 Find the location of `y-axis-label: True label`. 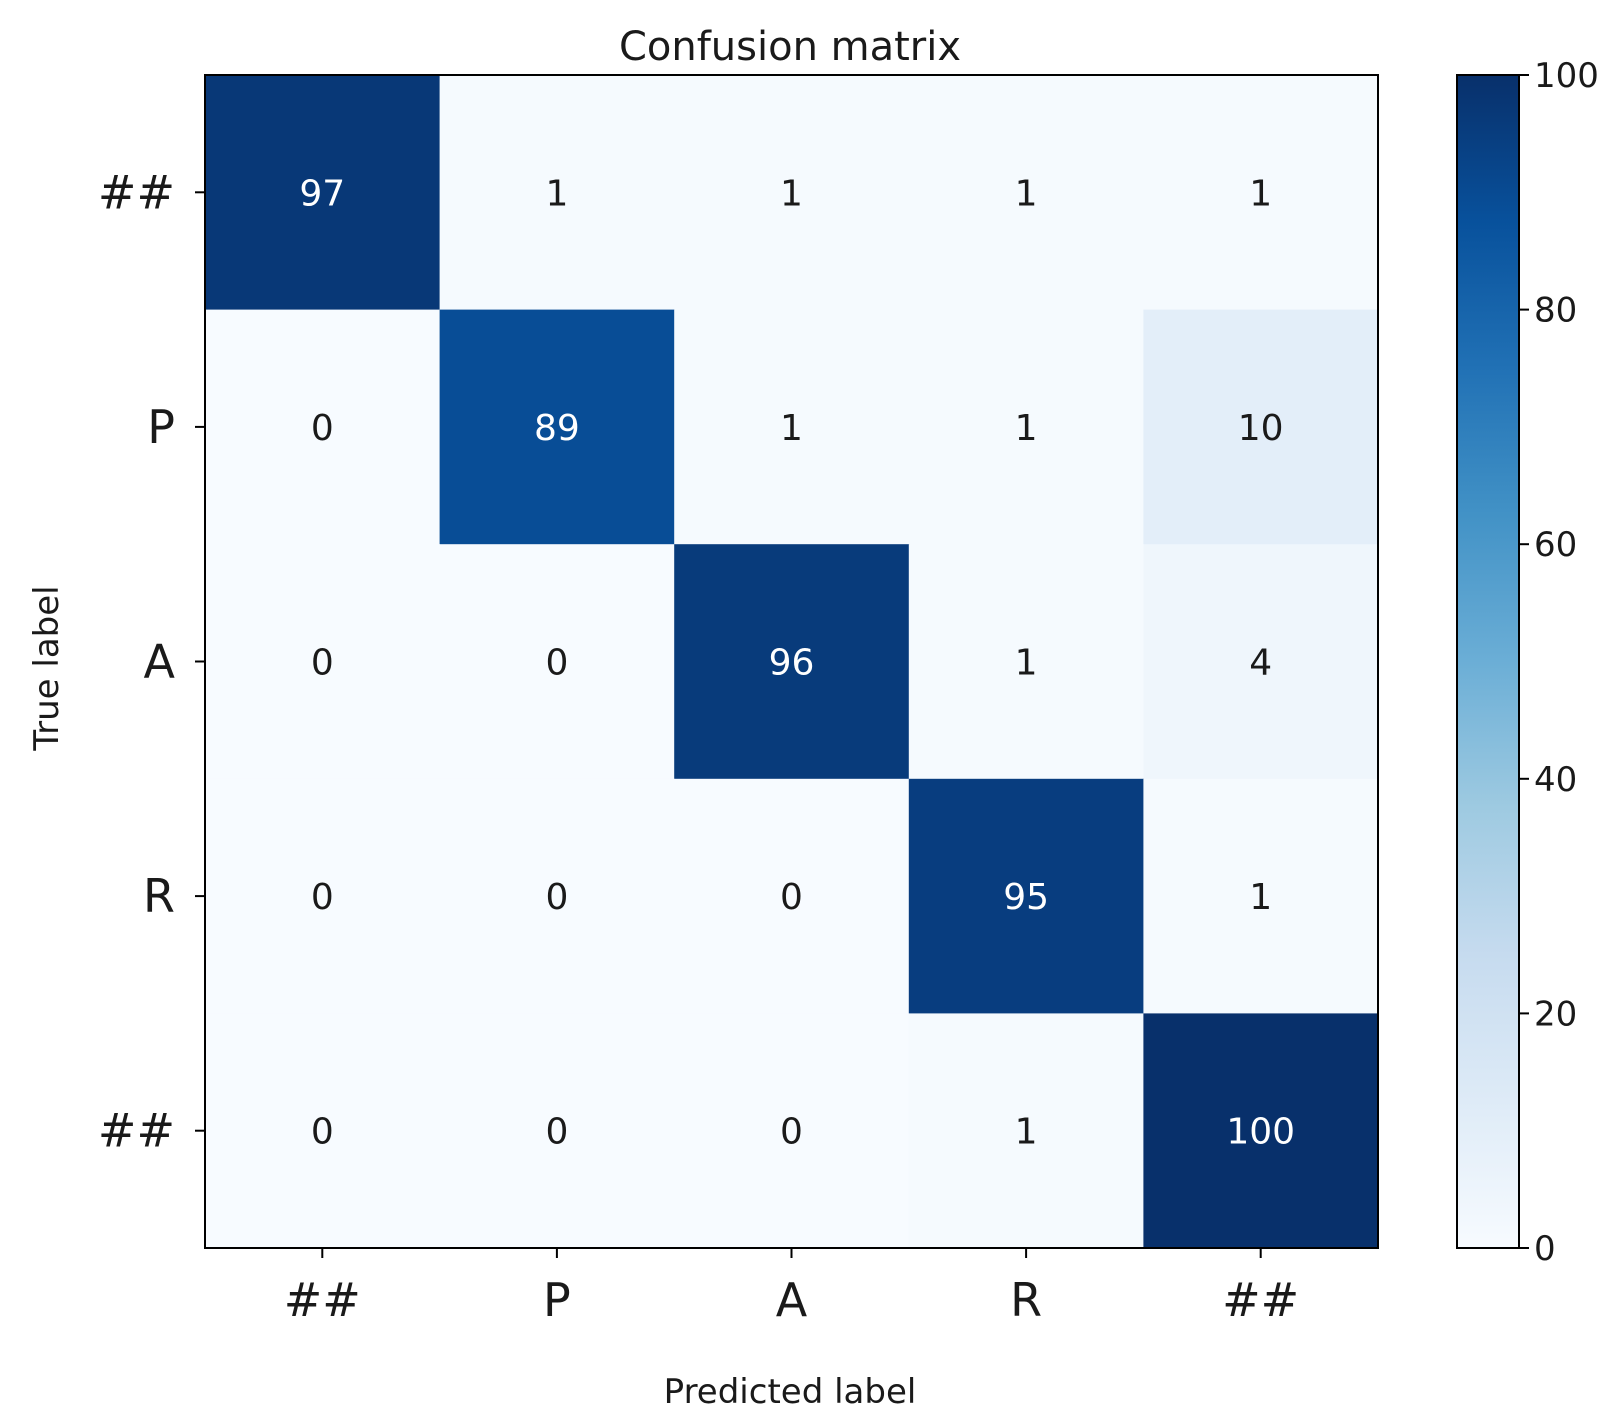

y-axis-label: True label is located at coordinates (47, 668).